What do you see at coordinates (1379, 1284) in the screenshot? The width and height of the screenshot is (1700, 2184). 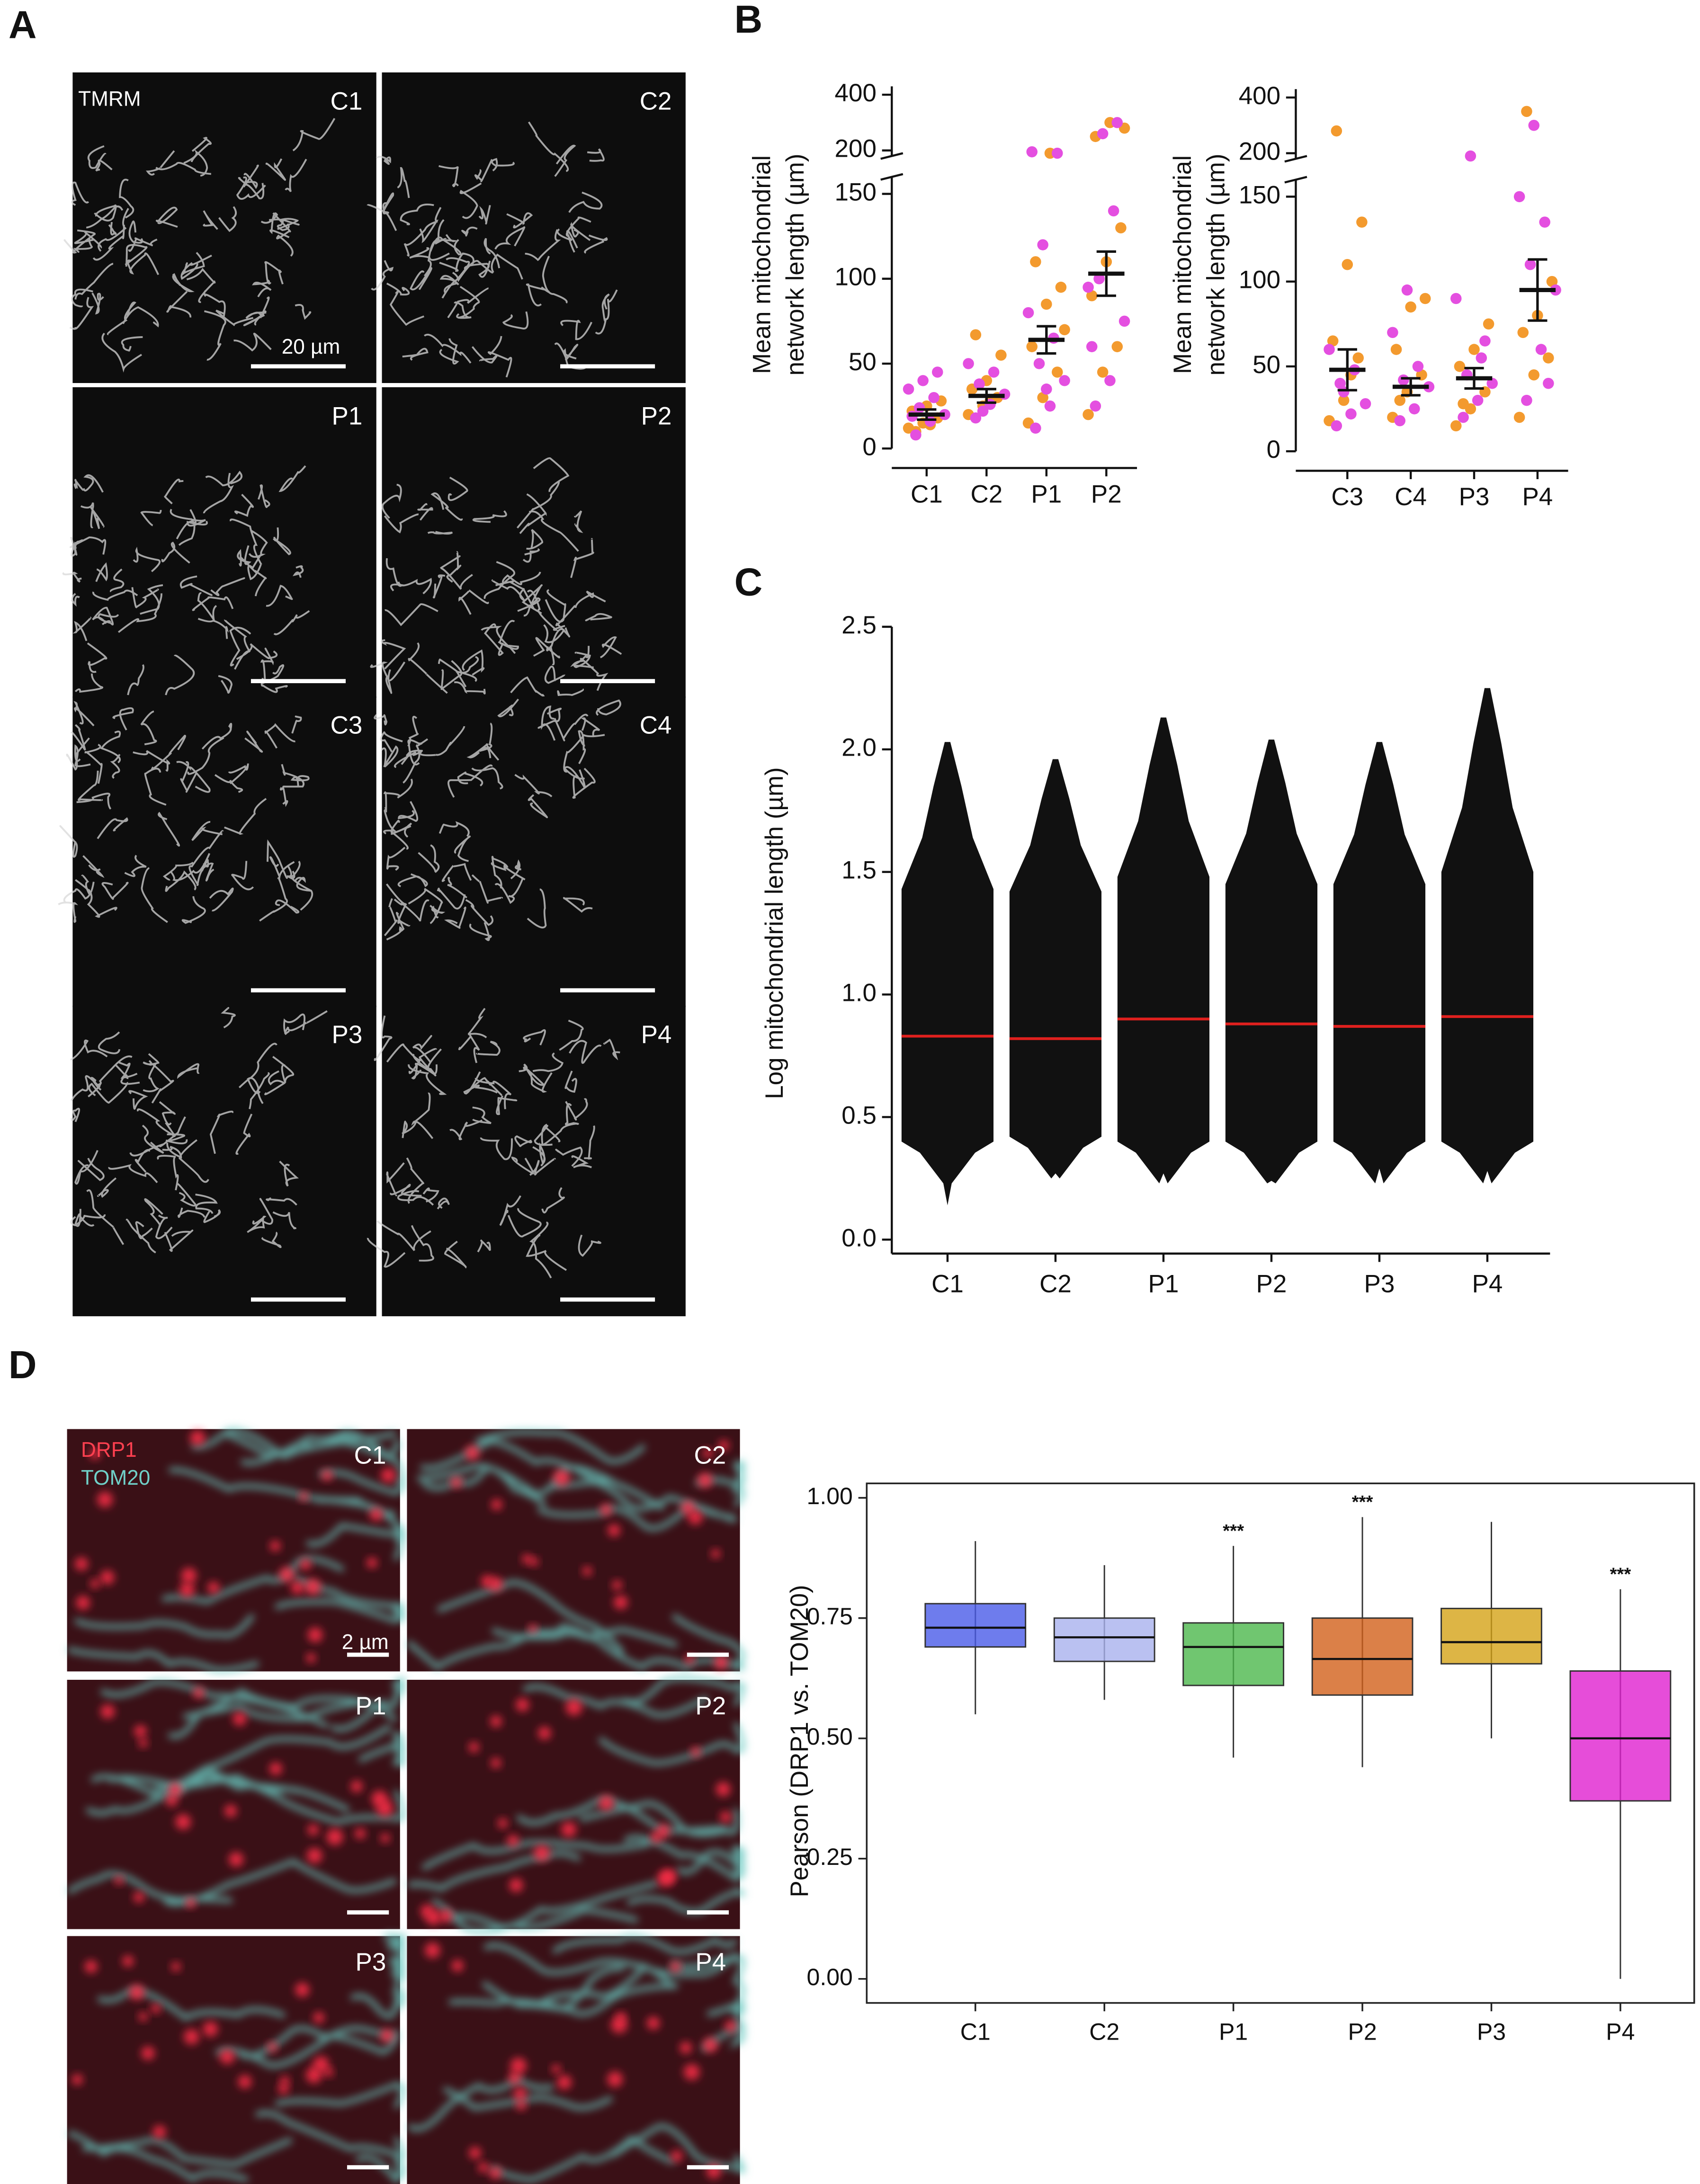 I see `x-tick-label: P3` at bounding box center [1379, 1284].